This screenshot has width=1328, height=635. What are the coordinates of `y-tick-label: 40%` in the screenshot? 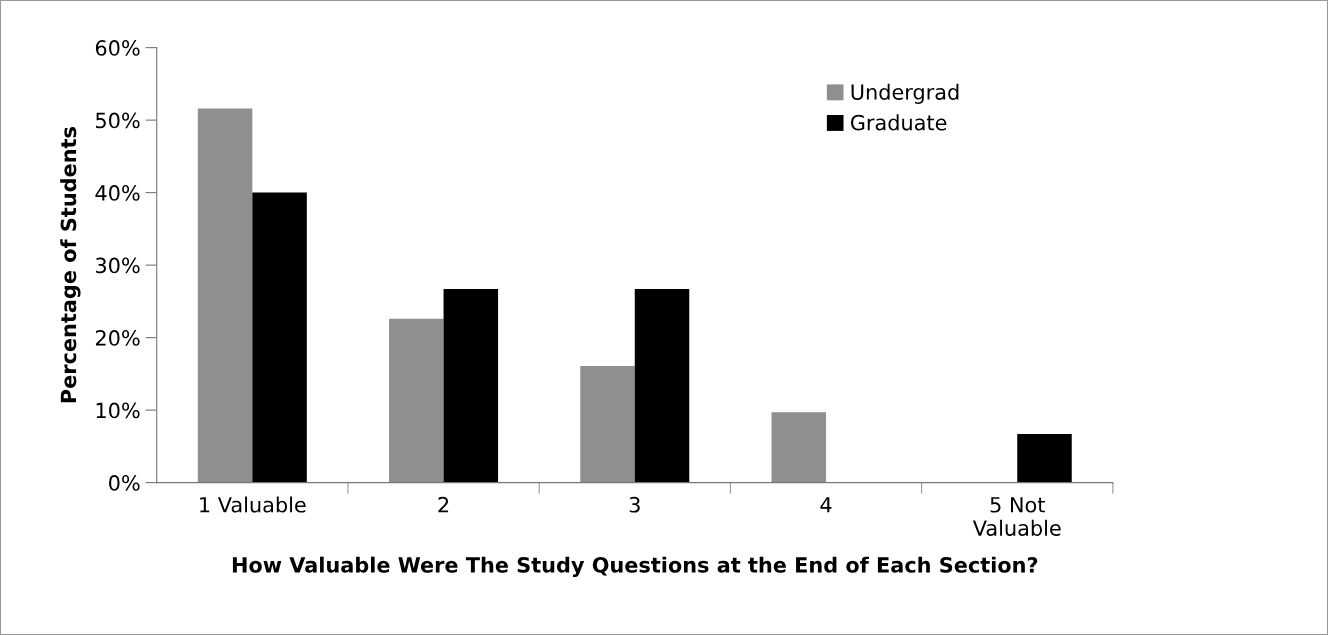 It's located at (117, 193).